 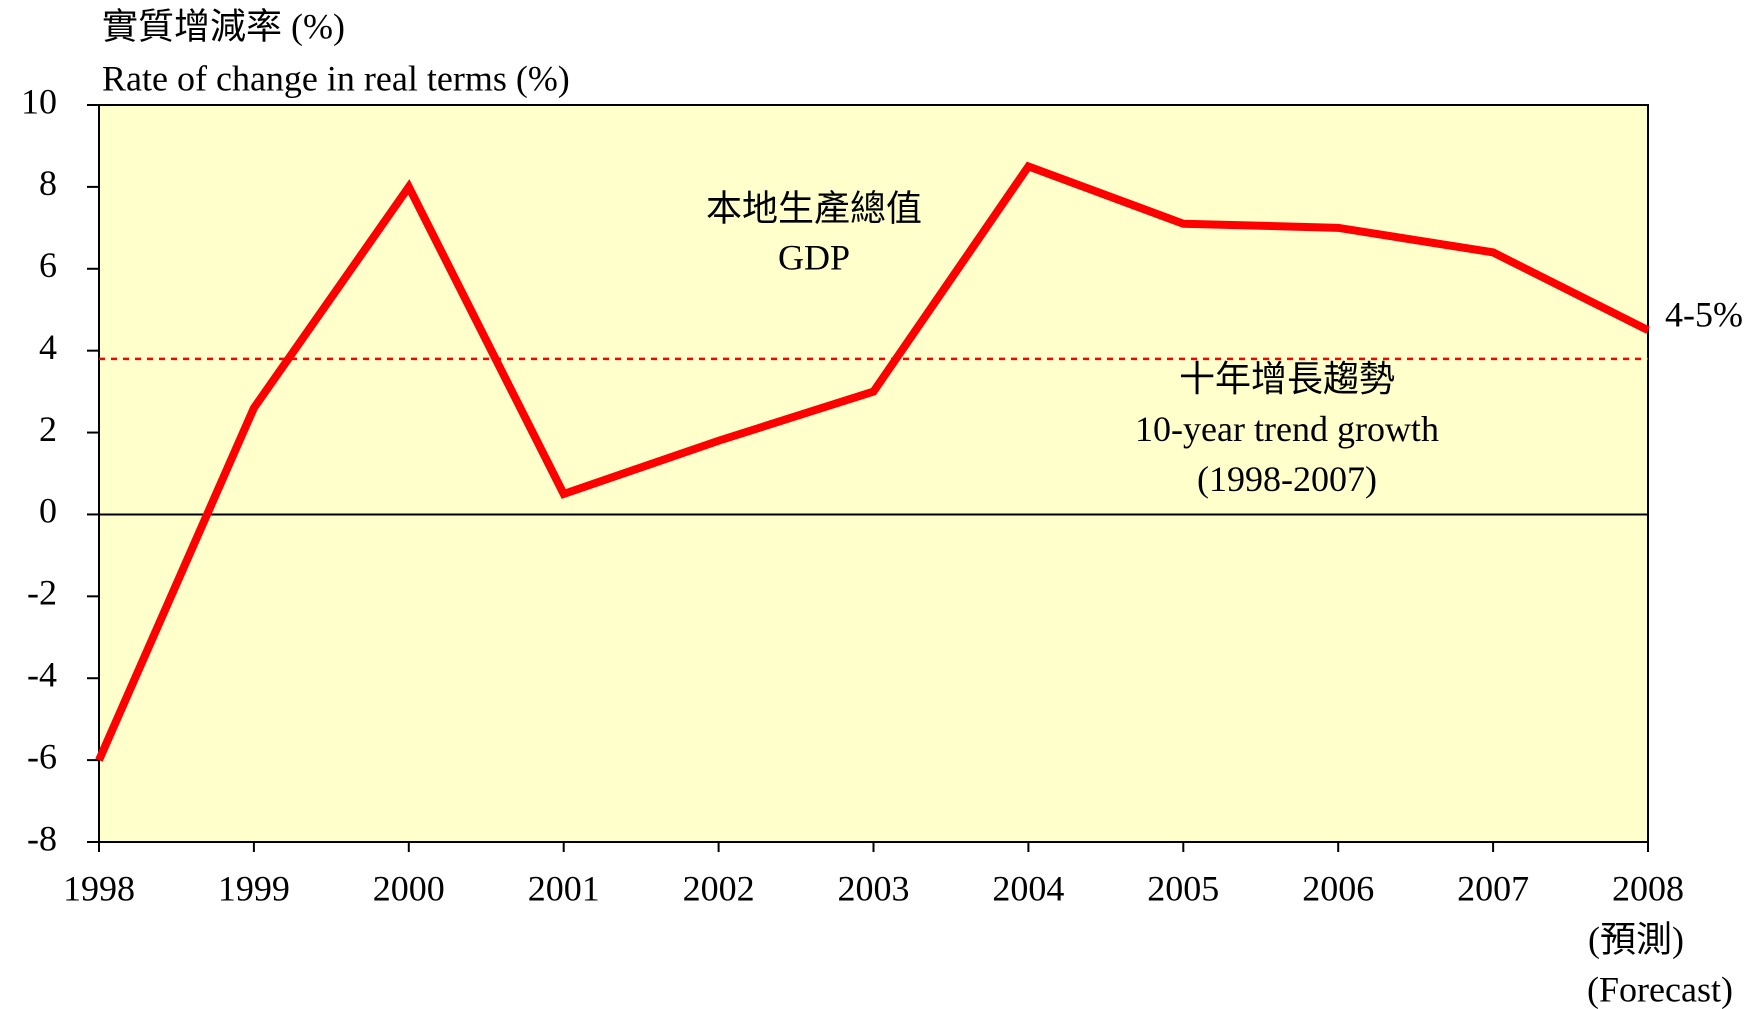 I want to click on y-tick-label: 10, so click(x=39, y=101).